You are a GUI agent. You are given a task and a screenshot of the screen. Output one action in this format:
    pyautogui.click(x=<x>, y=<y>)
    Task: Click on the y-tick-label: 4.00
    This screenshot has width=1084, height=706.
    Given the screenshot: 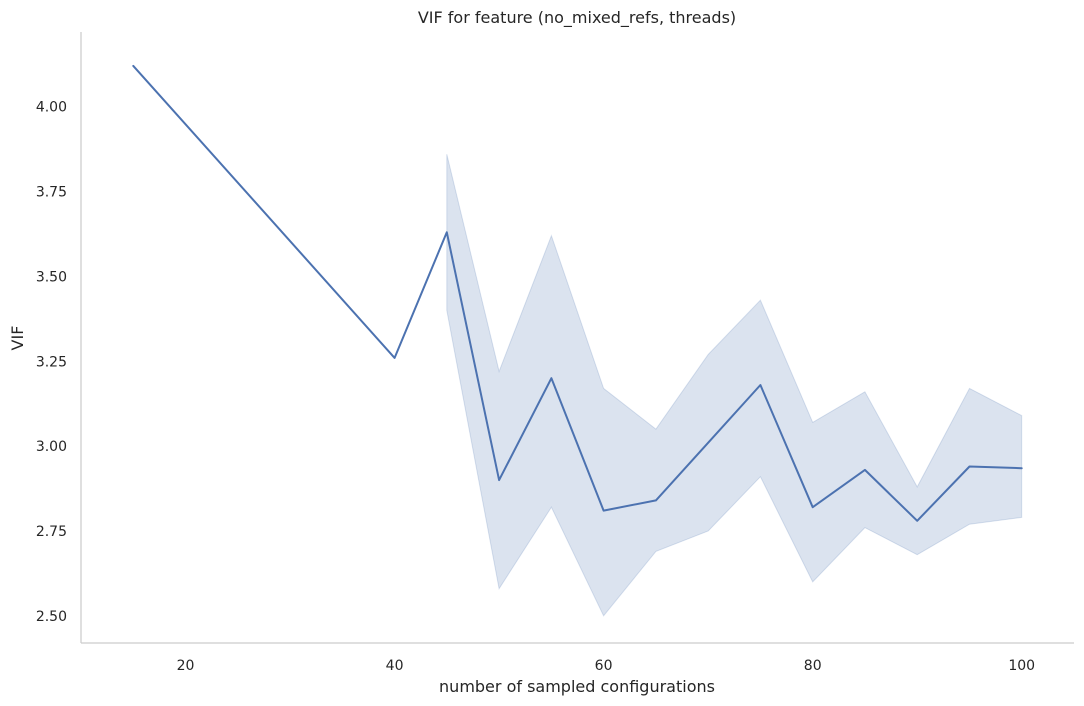 What is the action you would take?
    pyautogui.click(x=51, y=108)
    